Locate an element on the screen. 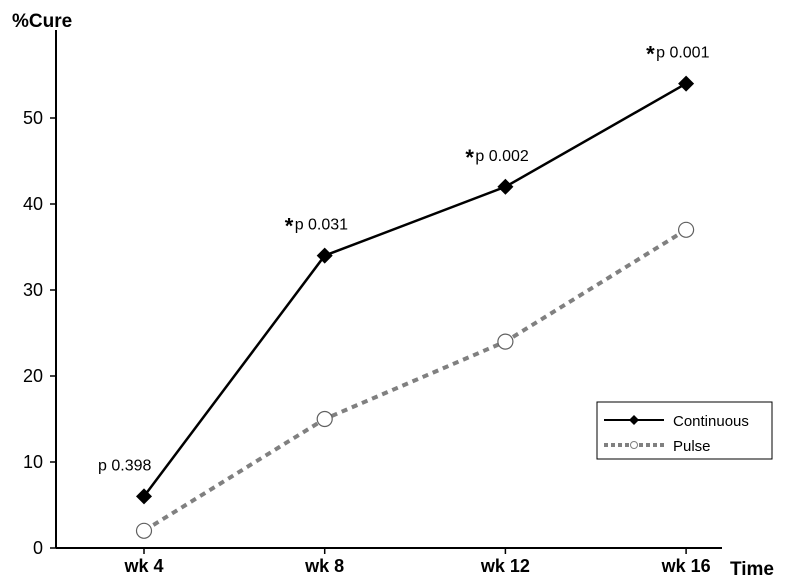 The width and height of the screenshot is (787, 580). y-axis-title: %Cure is located at coordinates (42, 21).